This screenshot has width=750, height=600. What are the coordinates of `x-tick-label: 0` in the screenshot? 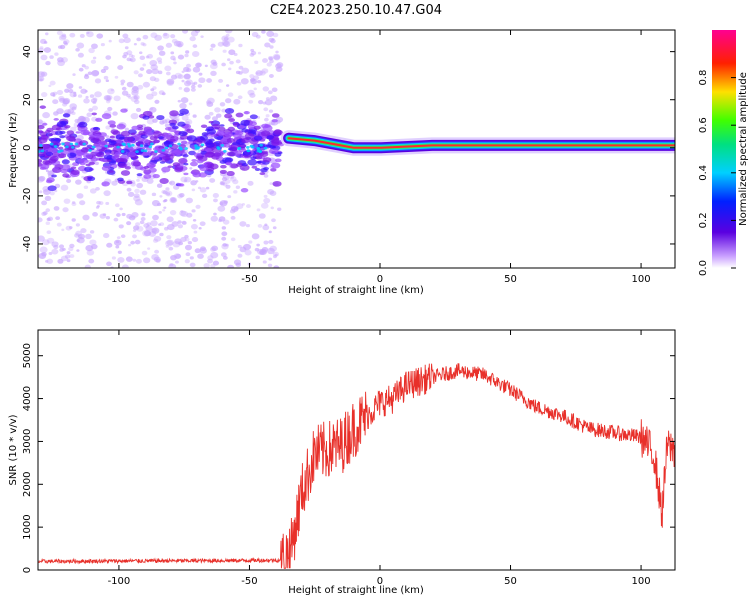 It's located at (380, 581).